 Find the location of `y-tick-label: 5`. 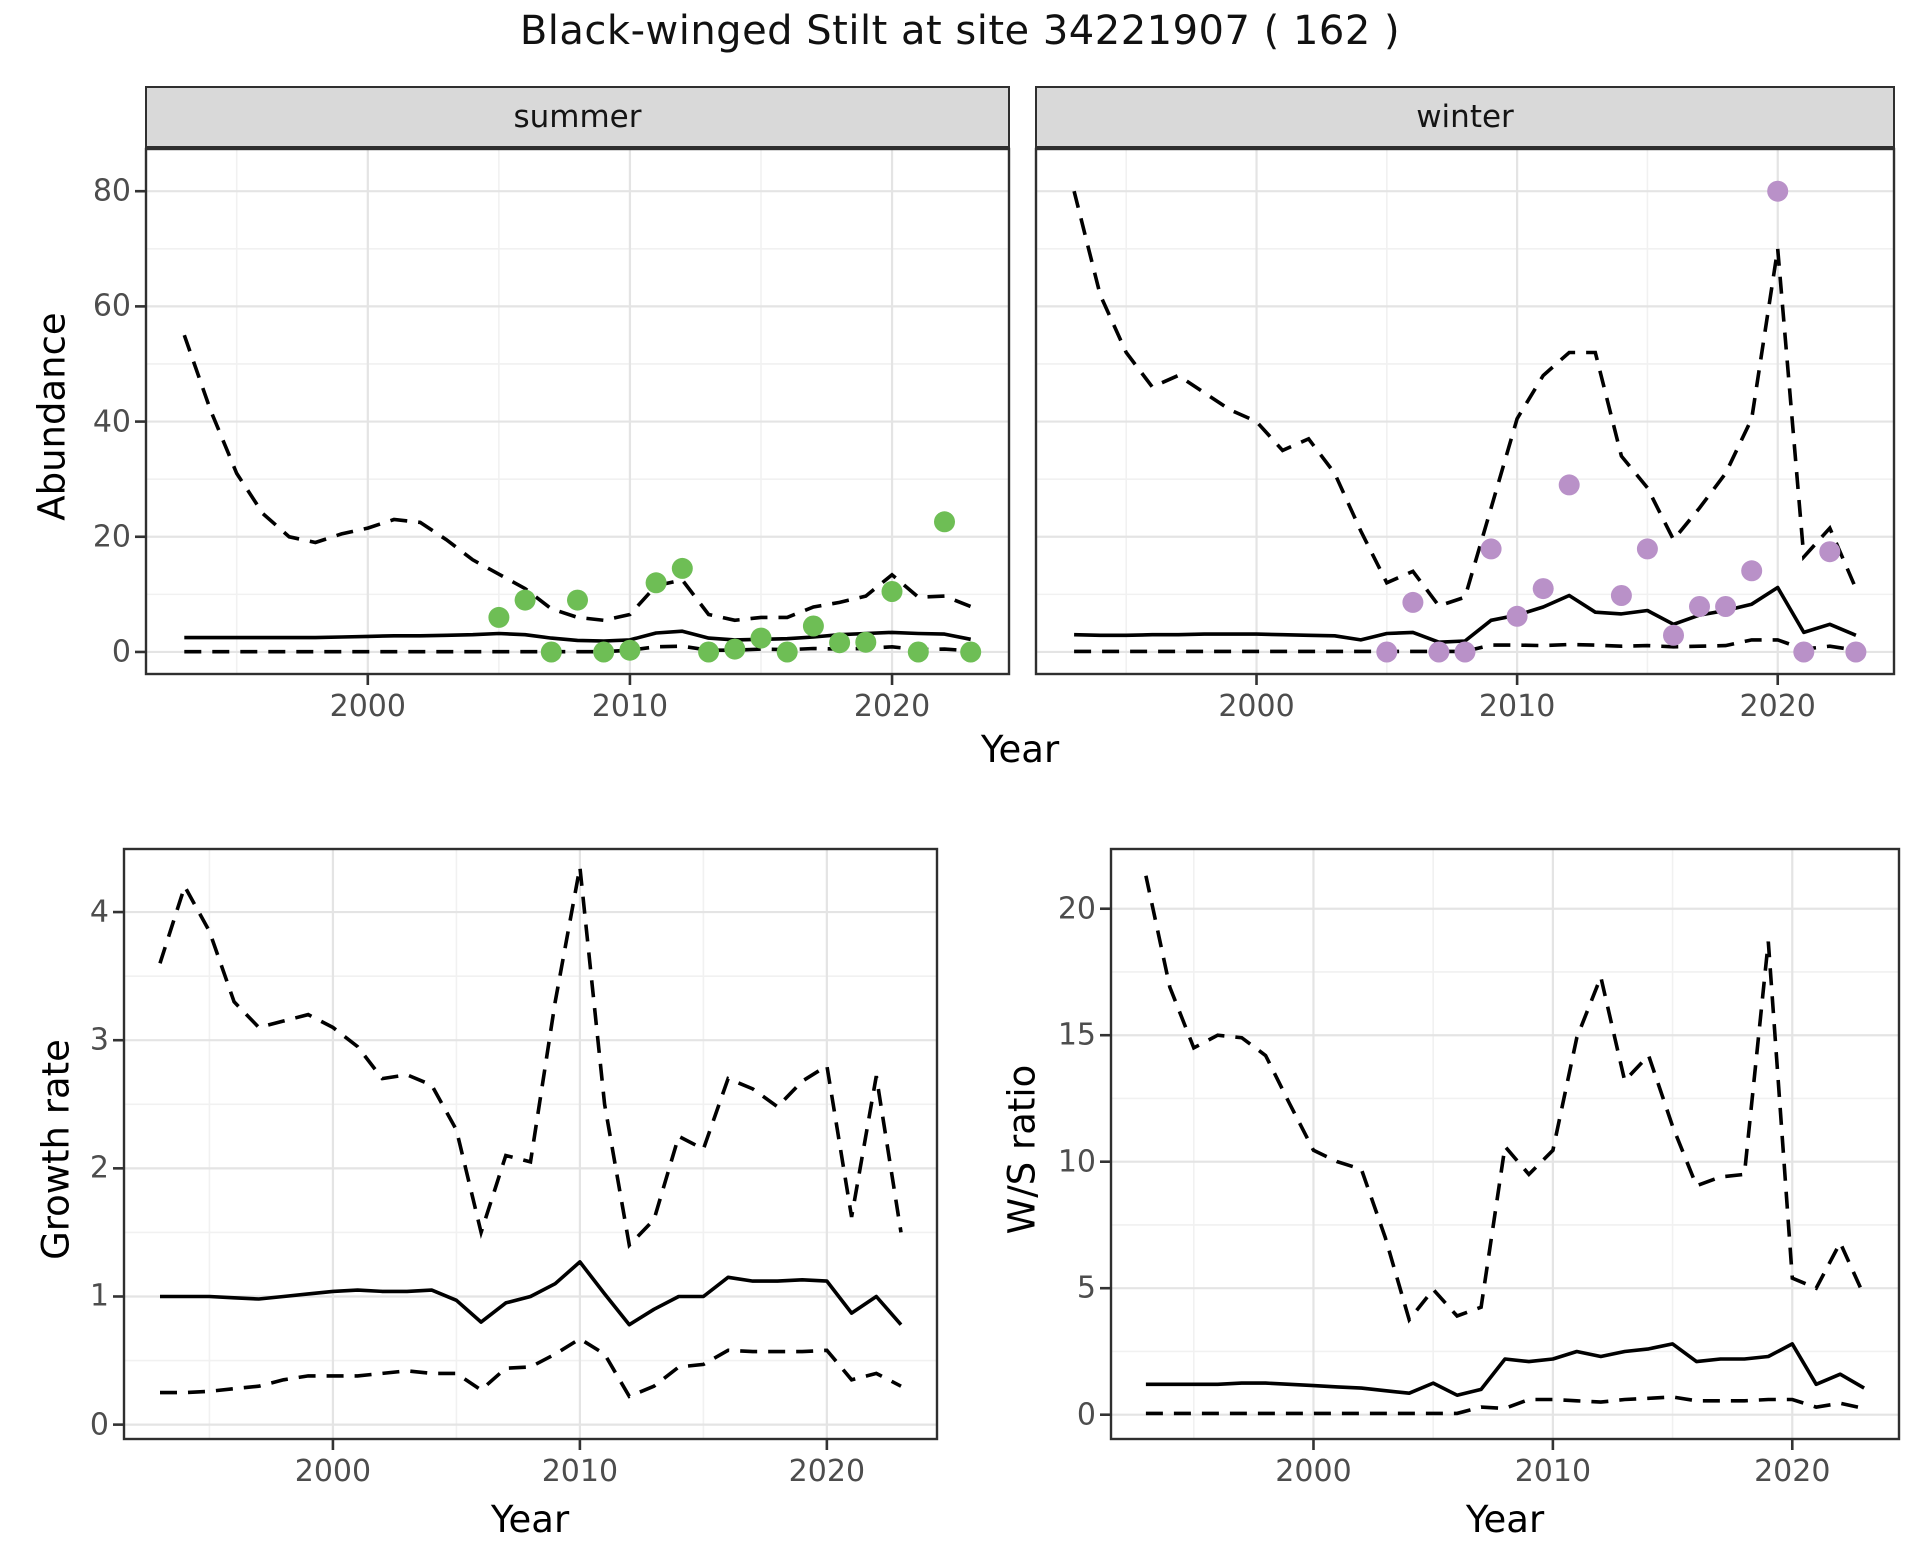

y-tick-label: 5 is located at coordinates (1086, 1288).